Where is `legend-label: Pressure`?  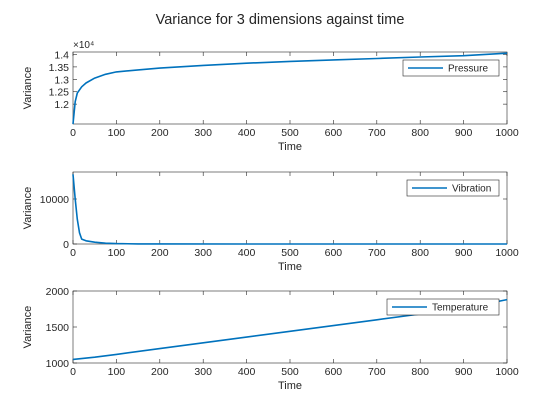
legend-label: Pressure is located at coordinates (468, 69).